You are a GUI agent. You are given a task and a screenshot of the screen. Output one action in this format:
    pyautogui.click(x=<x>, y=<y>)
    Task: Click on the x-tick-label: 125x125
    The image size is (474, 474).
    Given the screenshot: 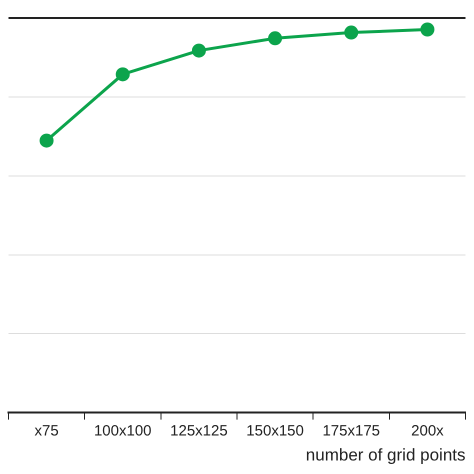 What is the action you would take?
    pyautogui.click(x=199, y=431)
    